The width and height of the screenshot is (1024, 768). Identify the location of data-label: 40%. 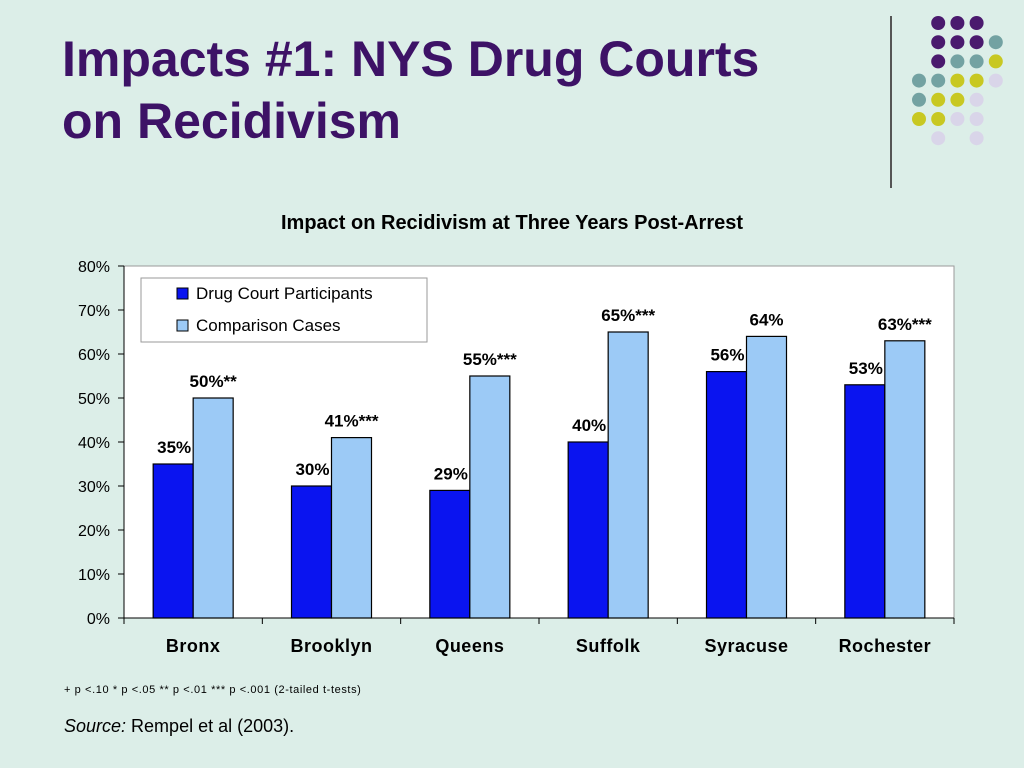
(589, 425).